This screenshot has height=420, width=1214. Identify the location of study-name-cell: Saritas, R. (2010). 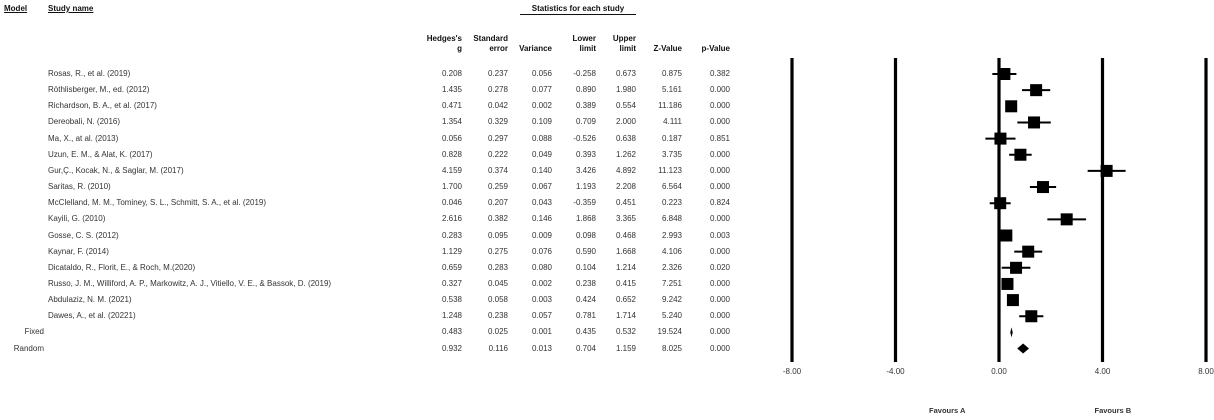
(79, 187).